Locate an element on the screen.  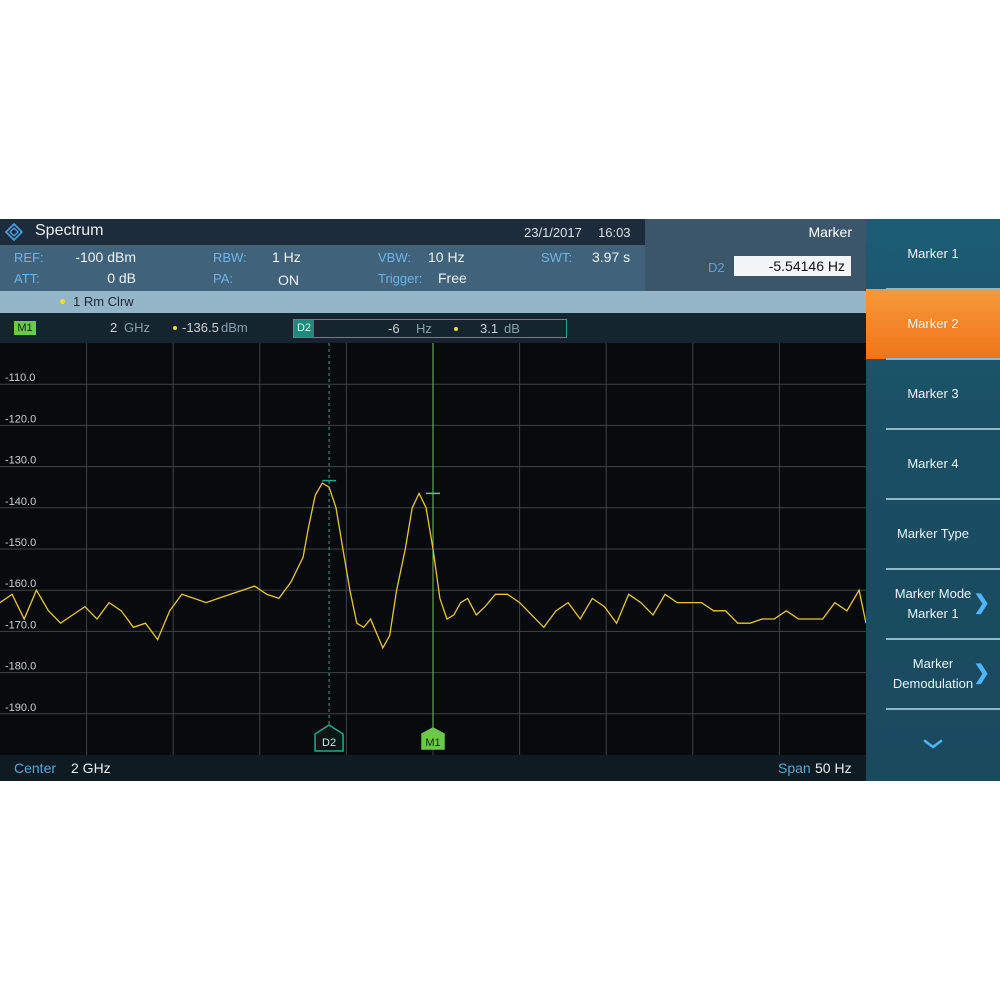
y-tick-label: -150.0 is located at coordinates (20, 543).